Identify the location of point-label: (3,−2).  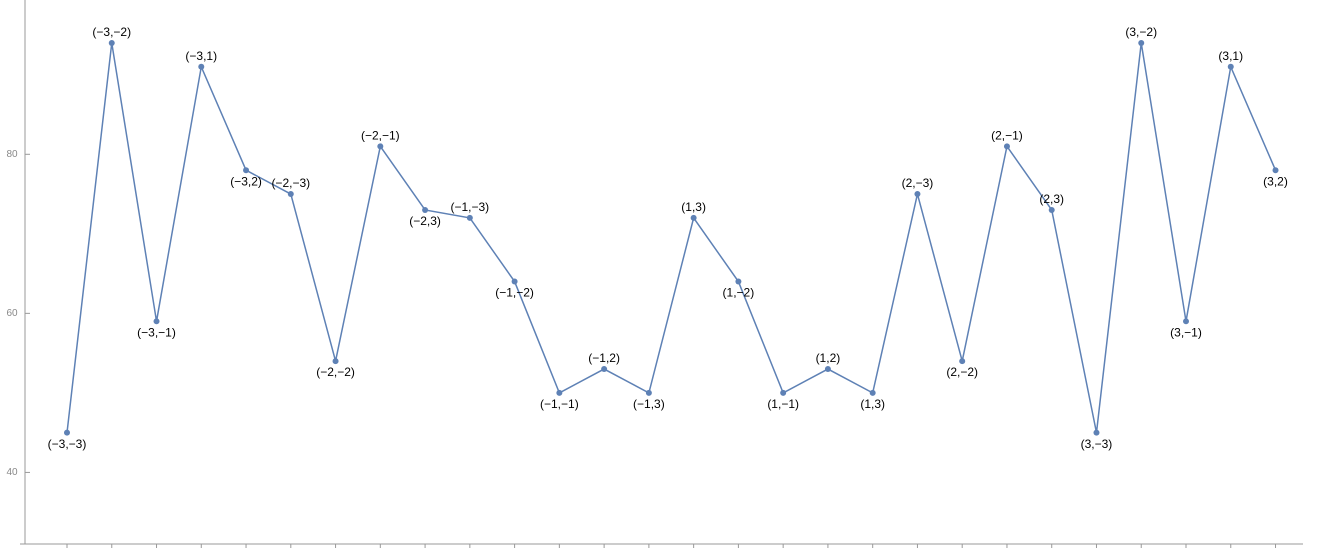
(1141, 32).